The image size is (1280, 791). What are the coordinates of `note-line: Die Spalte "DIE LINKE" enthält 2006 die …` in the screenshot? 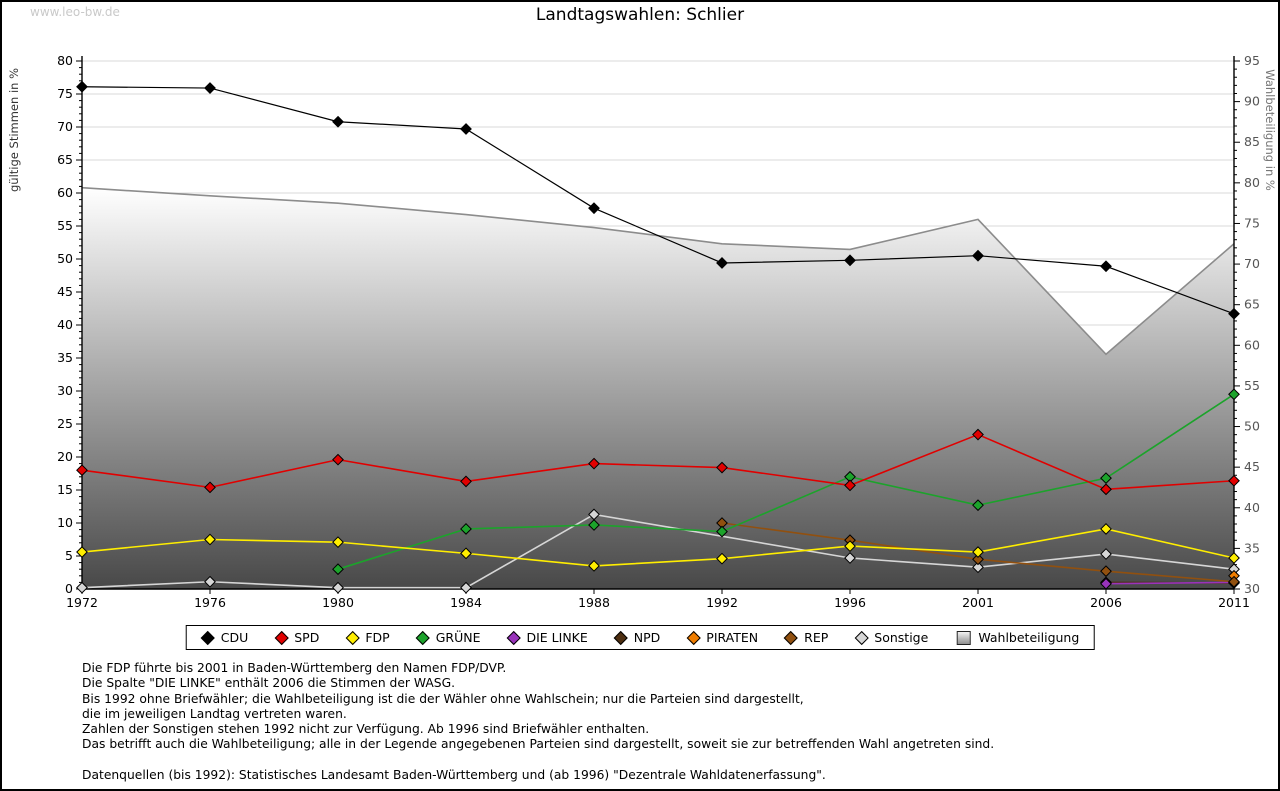 It's located at (269, 683).